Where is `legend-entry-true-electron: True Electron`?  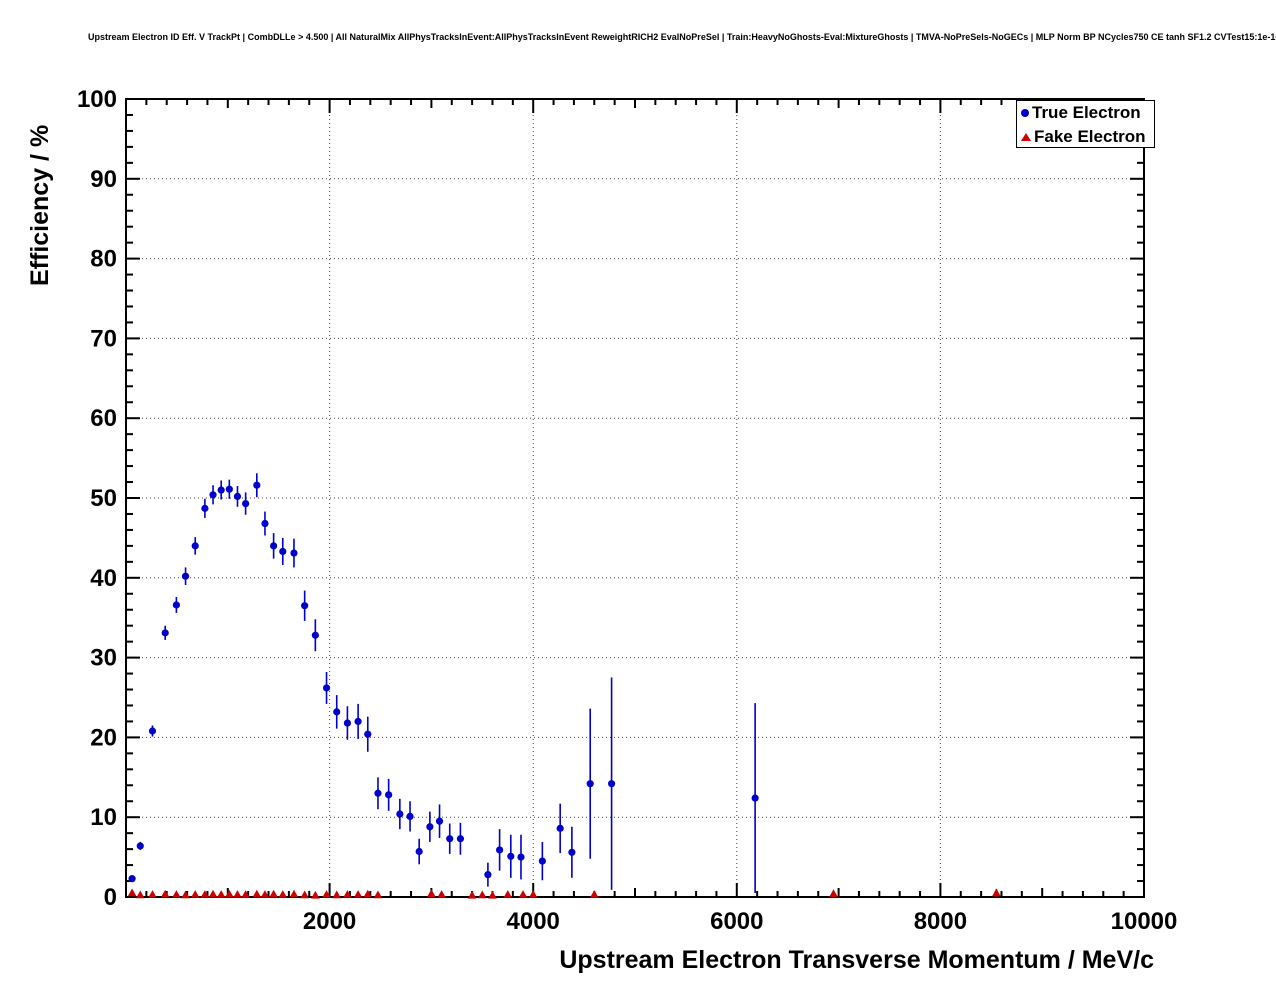
legend-entry-true-electron: True Electron is located at coordinates (1085, 113).